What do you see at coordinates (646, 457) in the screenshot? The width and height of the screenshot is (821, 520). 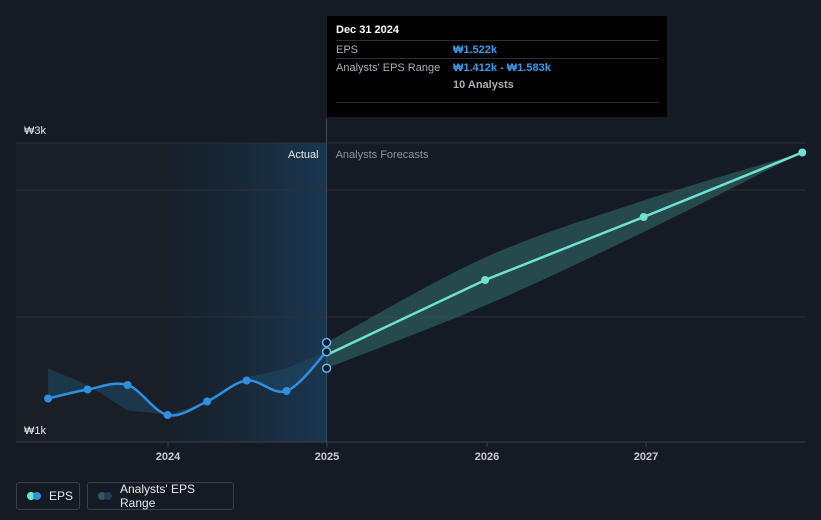 I see `x-tick-label: 2027` at bounding box center [646, 457].